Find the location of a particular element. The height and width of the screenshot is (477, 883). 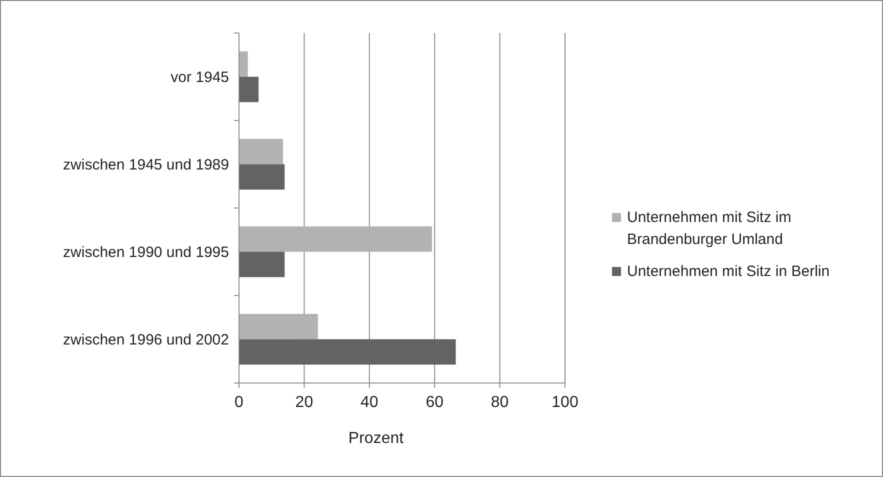

x-tick-label: 20 is located at coordinates (304, 402).